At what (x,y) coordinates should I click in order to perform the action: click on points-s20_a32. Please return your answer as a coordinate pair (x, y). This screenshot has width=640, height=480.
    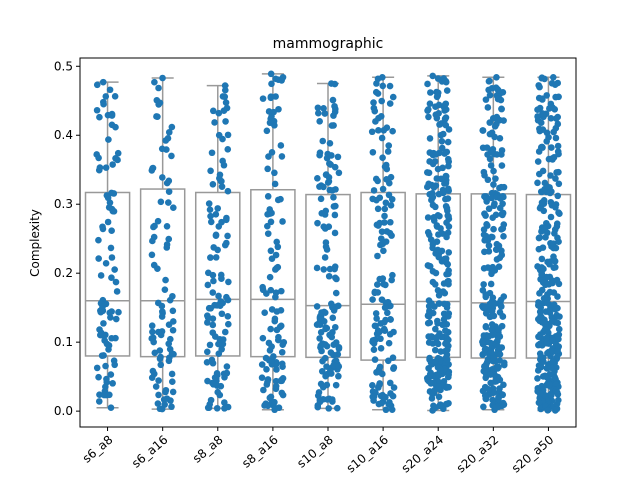
    Looking at the image, I should click on (493, 244).